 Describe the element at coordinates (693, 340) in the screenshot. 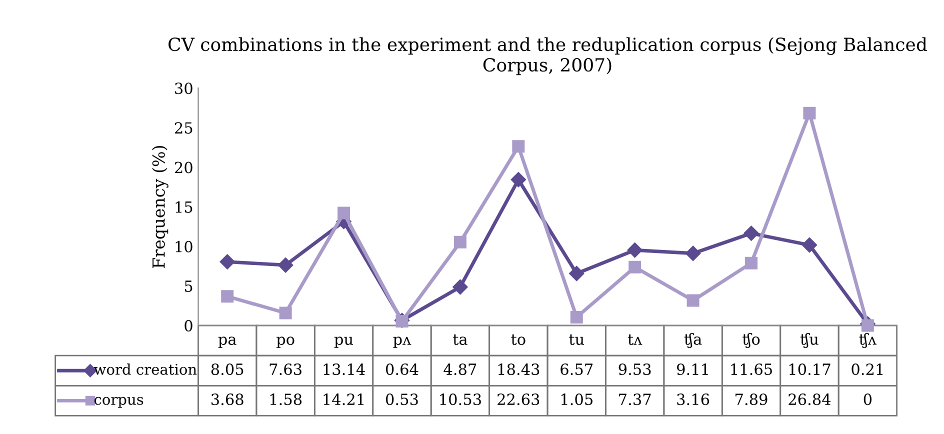

I see `x-tick-label: ʧa` at that location.